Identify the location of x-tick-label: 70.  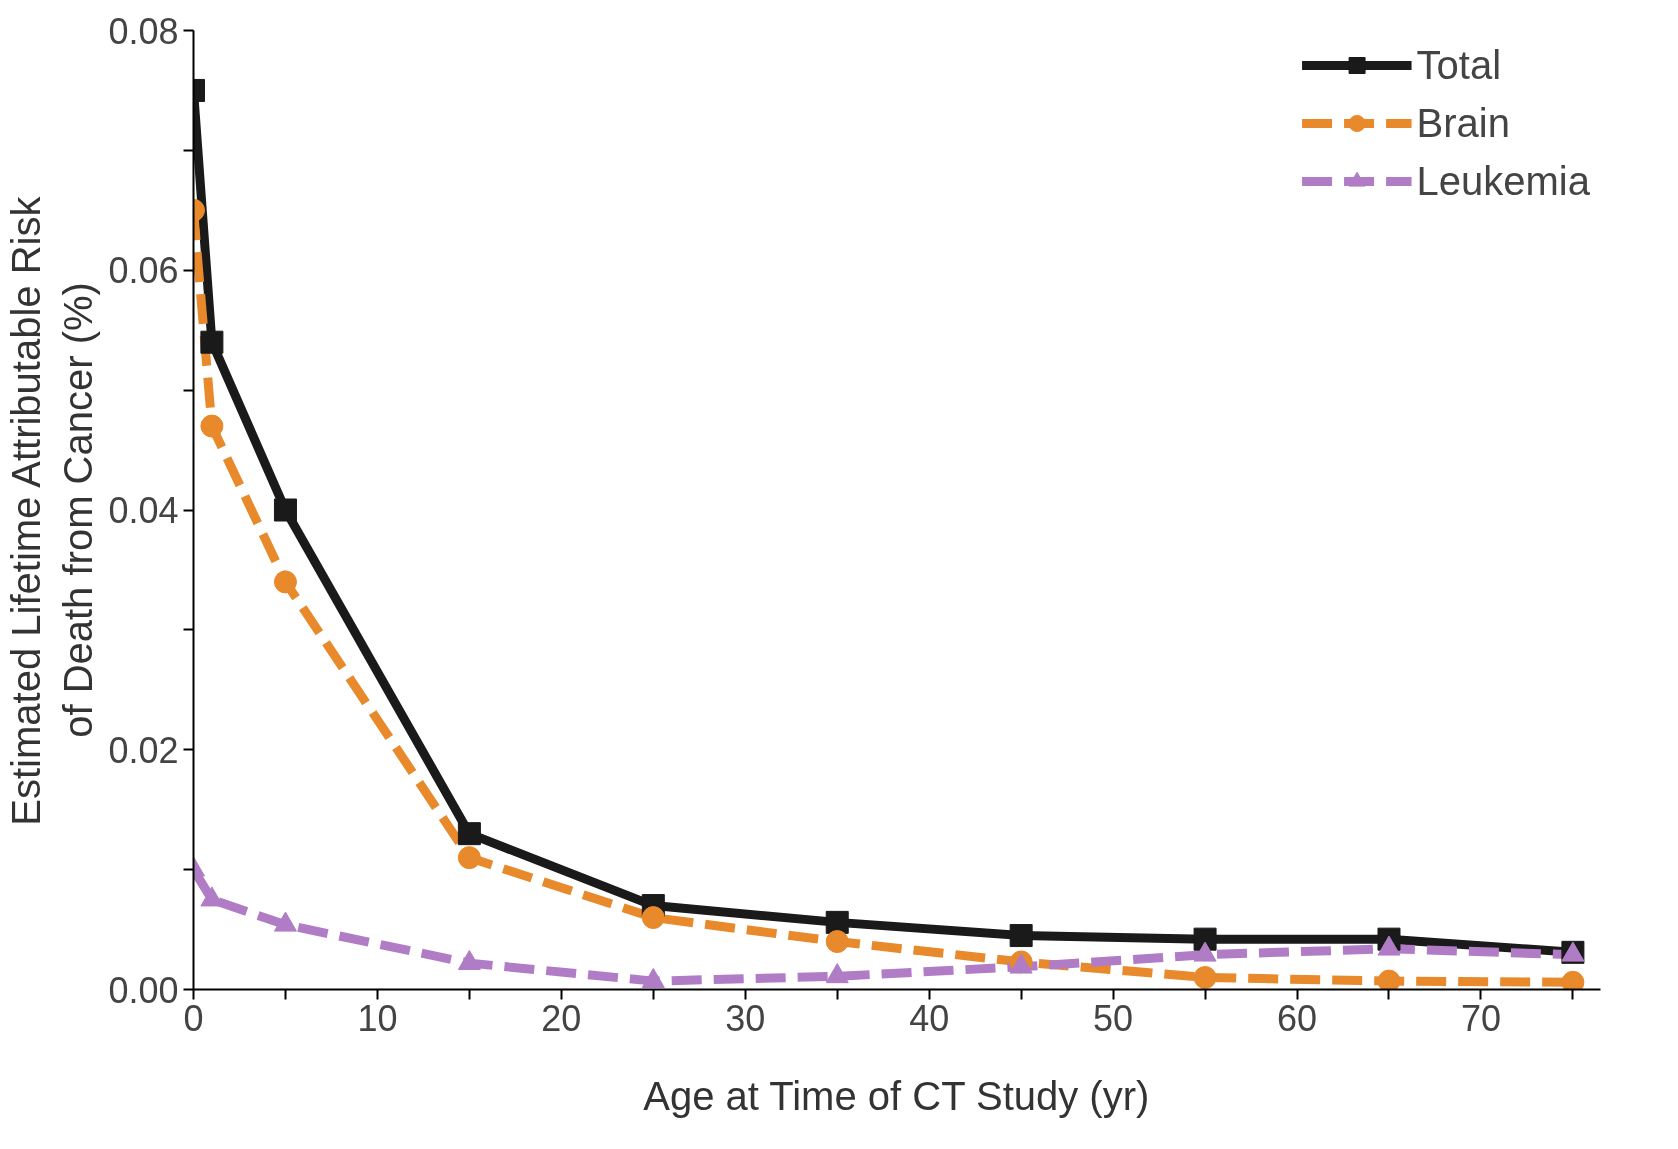
(1480, 1018).